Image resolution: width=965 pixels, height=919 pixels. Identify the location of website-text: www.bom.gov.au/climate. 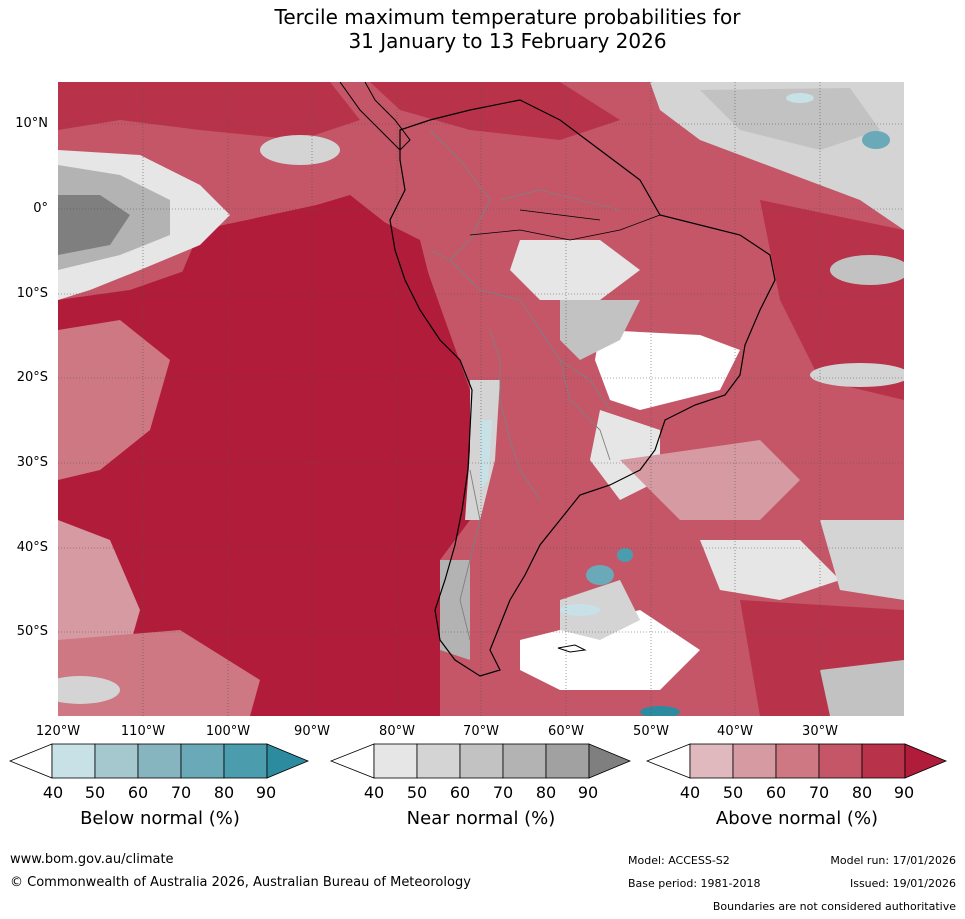
(92, 859).